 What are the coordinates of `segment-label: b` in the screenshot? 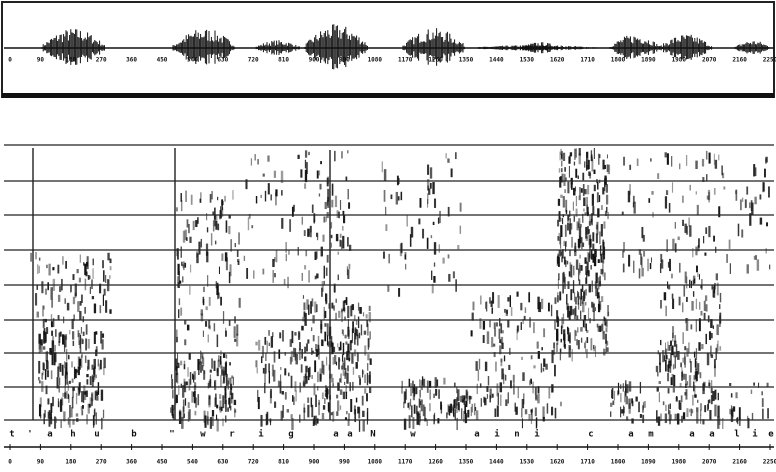 It's located at (134, 435).